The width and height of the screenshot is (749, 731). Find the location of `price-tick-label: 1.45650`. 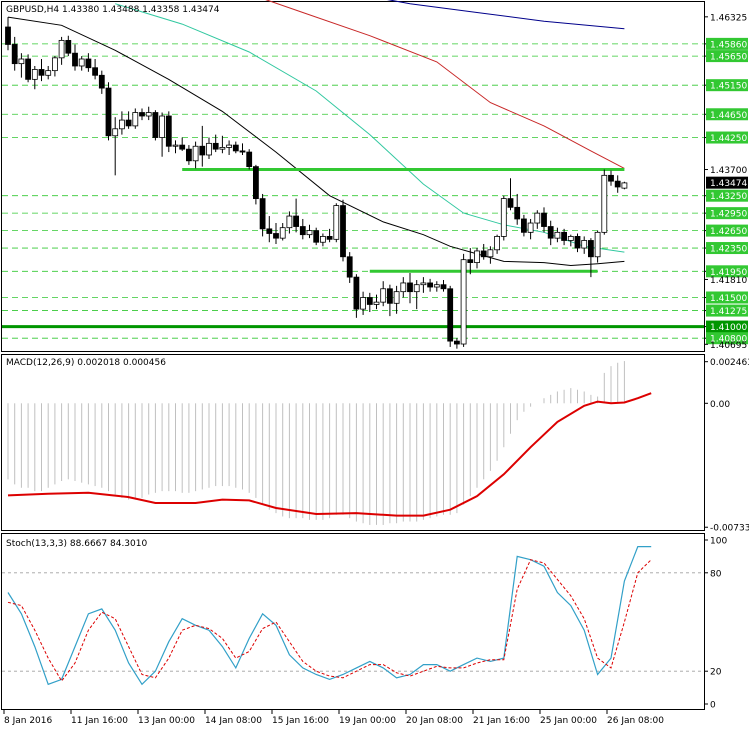

price-tick-label: 1.45650 is located at coordinates (728, 58).